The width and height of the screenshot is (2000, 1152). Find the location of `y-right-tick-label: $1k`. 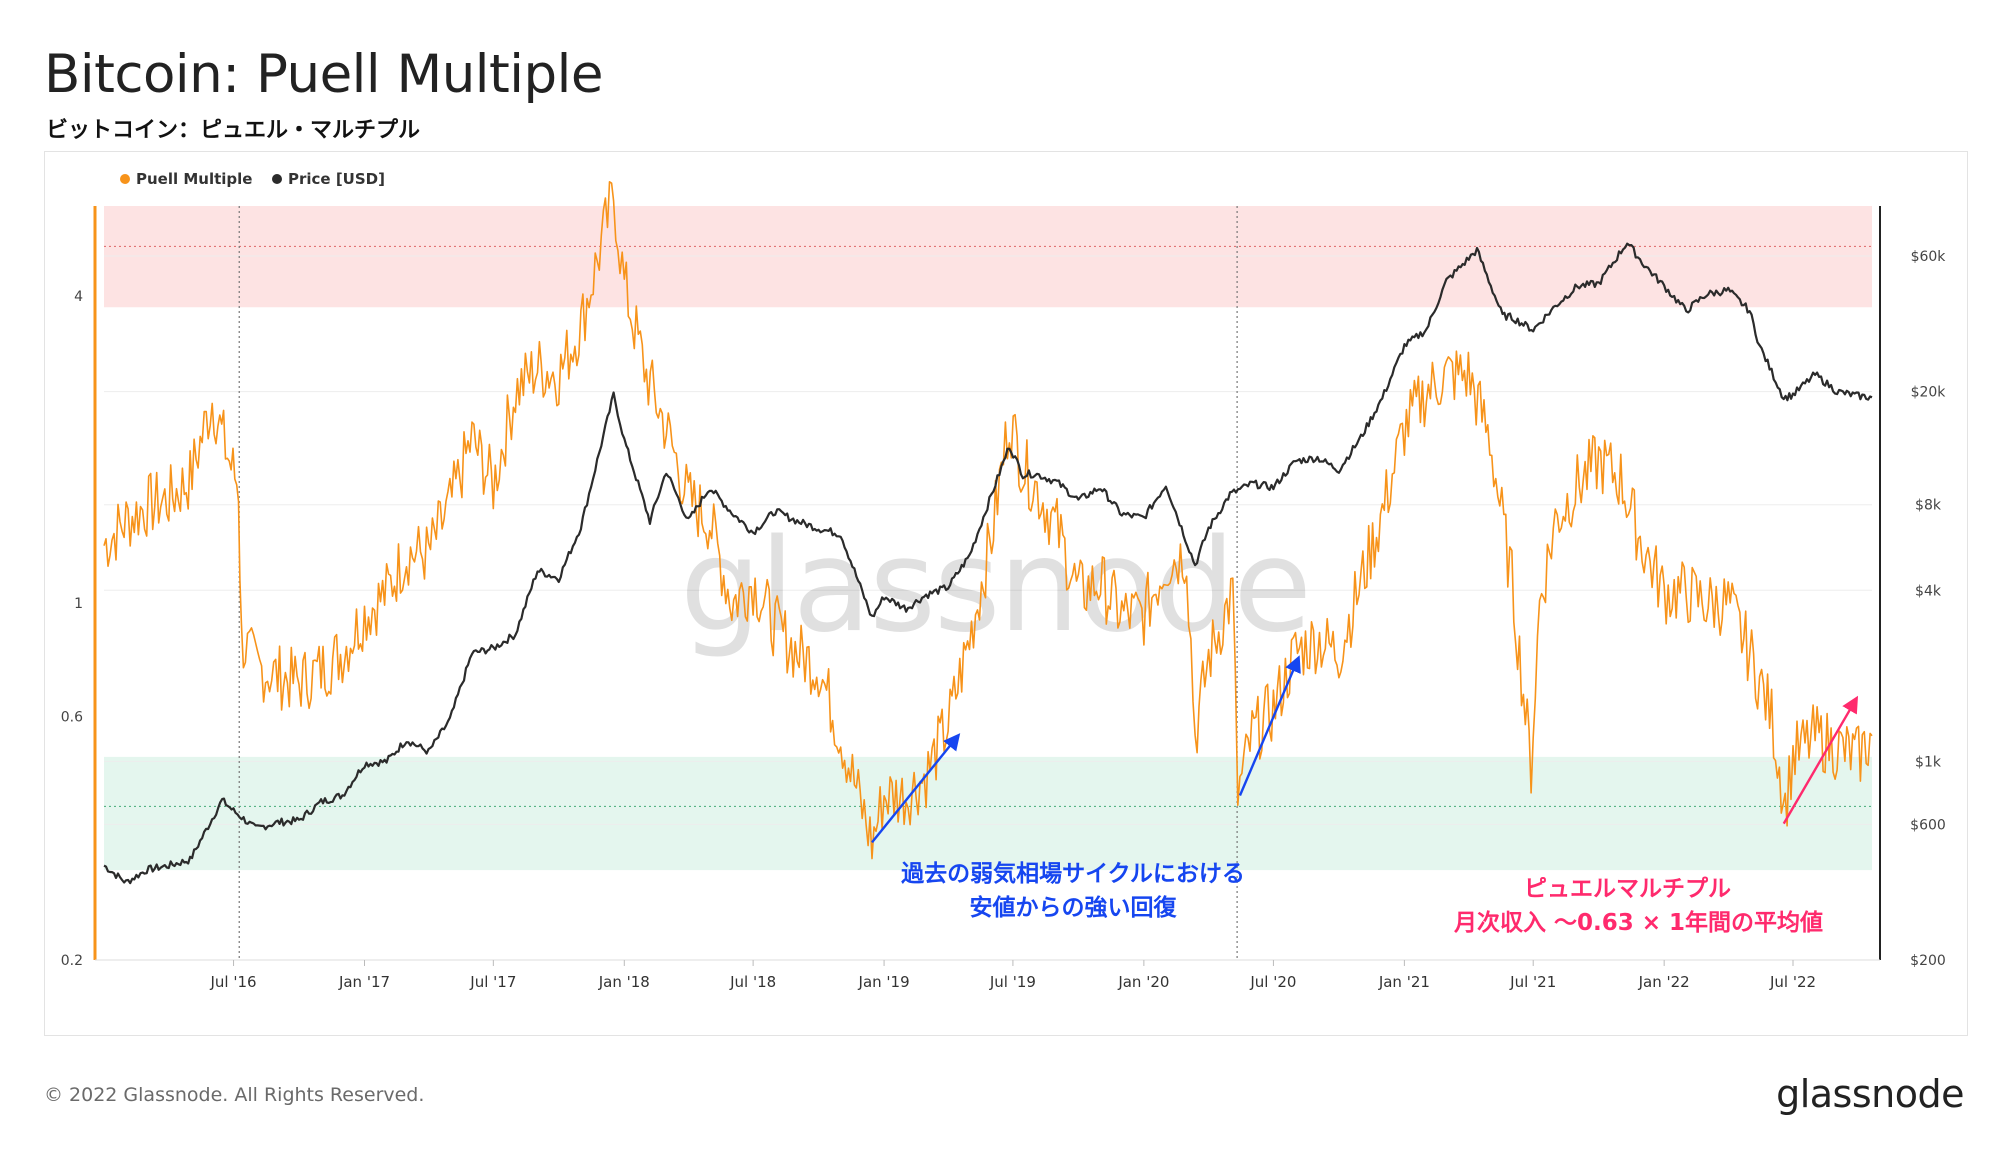

y-right-tick-label: $1k is located at coordinates (1928, 762).